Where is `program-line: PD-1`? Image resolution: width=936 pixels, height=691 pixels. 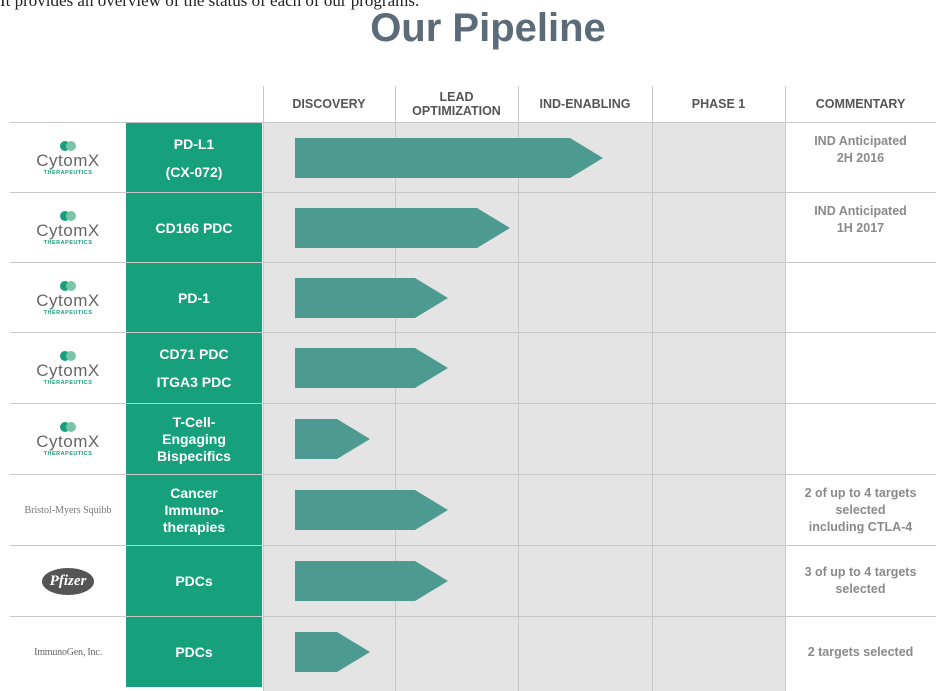
program-line: PD-1 is located at coordinates (194, 297).